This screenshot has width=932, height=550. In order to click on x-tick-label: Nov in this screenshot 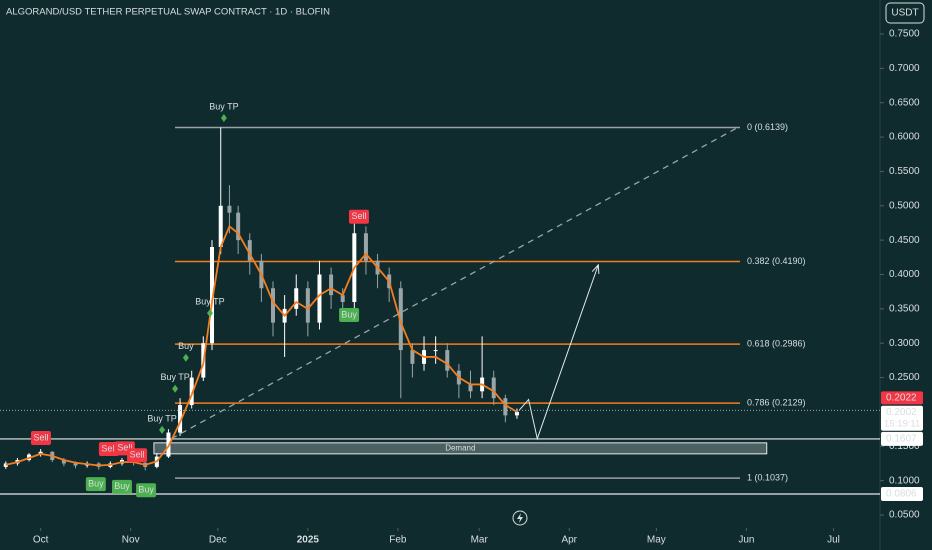, I will do `click(131, 540)`.